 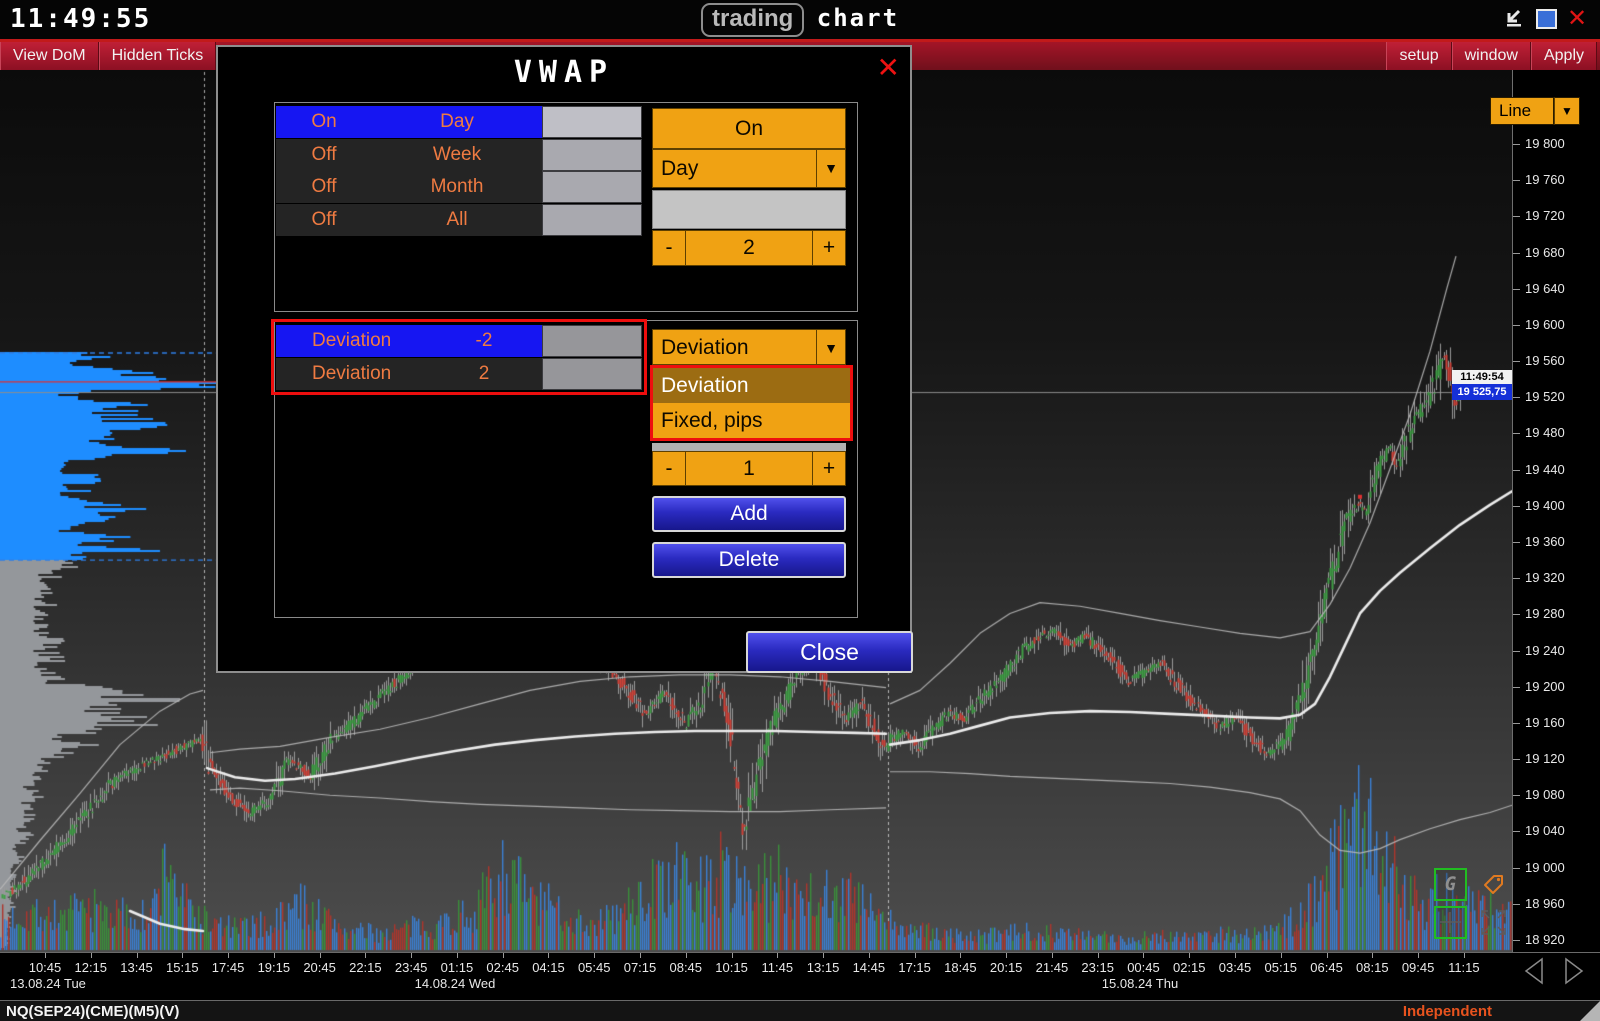 I want to click on period-row-name: All, so click(x=457, y=219).